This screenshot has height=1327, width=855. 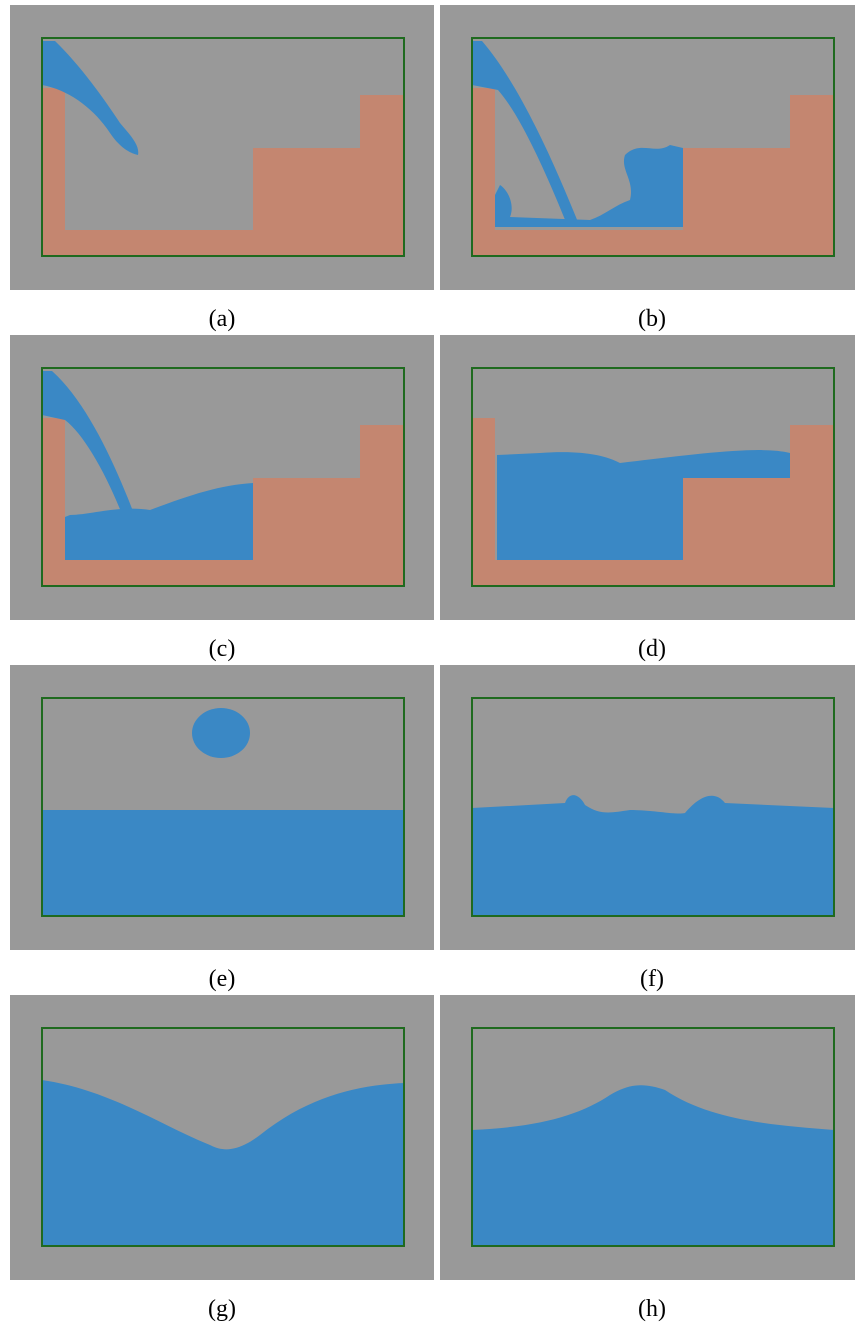 What do you see at coordinates (652, 319) in the screenshot?
I see `caption: (b)` at bounding box center [652, 319].